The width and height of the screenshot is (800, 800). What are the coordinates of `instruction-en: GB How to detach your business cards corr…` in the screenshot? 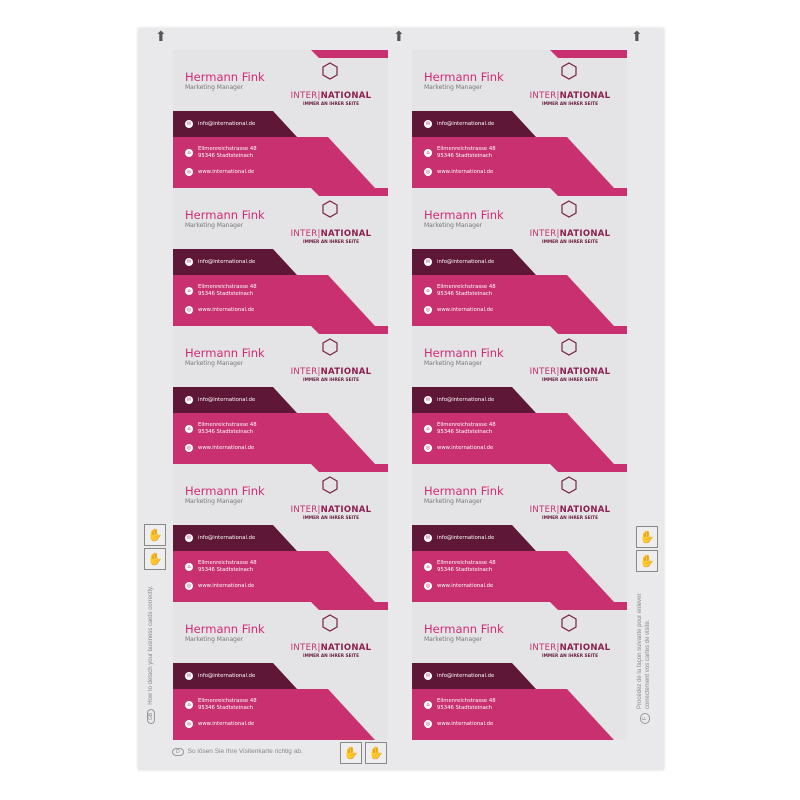 It's located at (151, 655).